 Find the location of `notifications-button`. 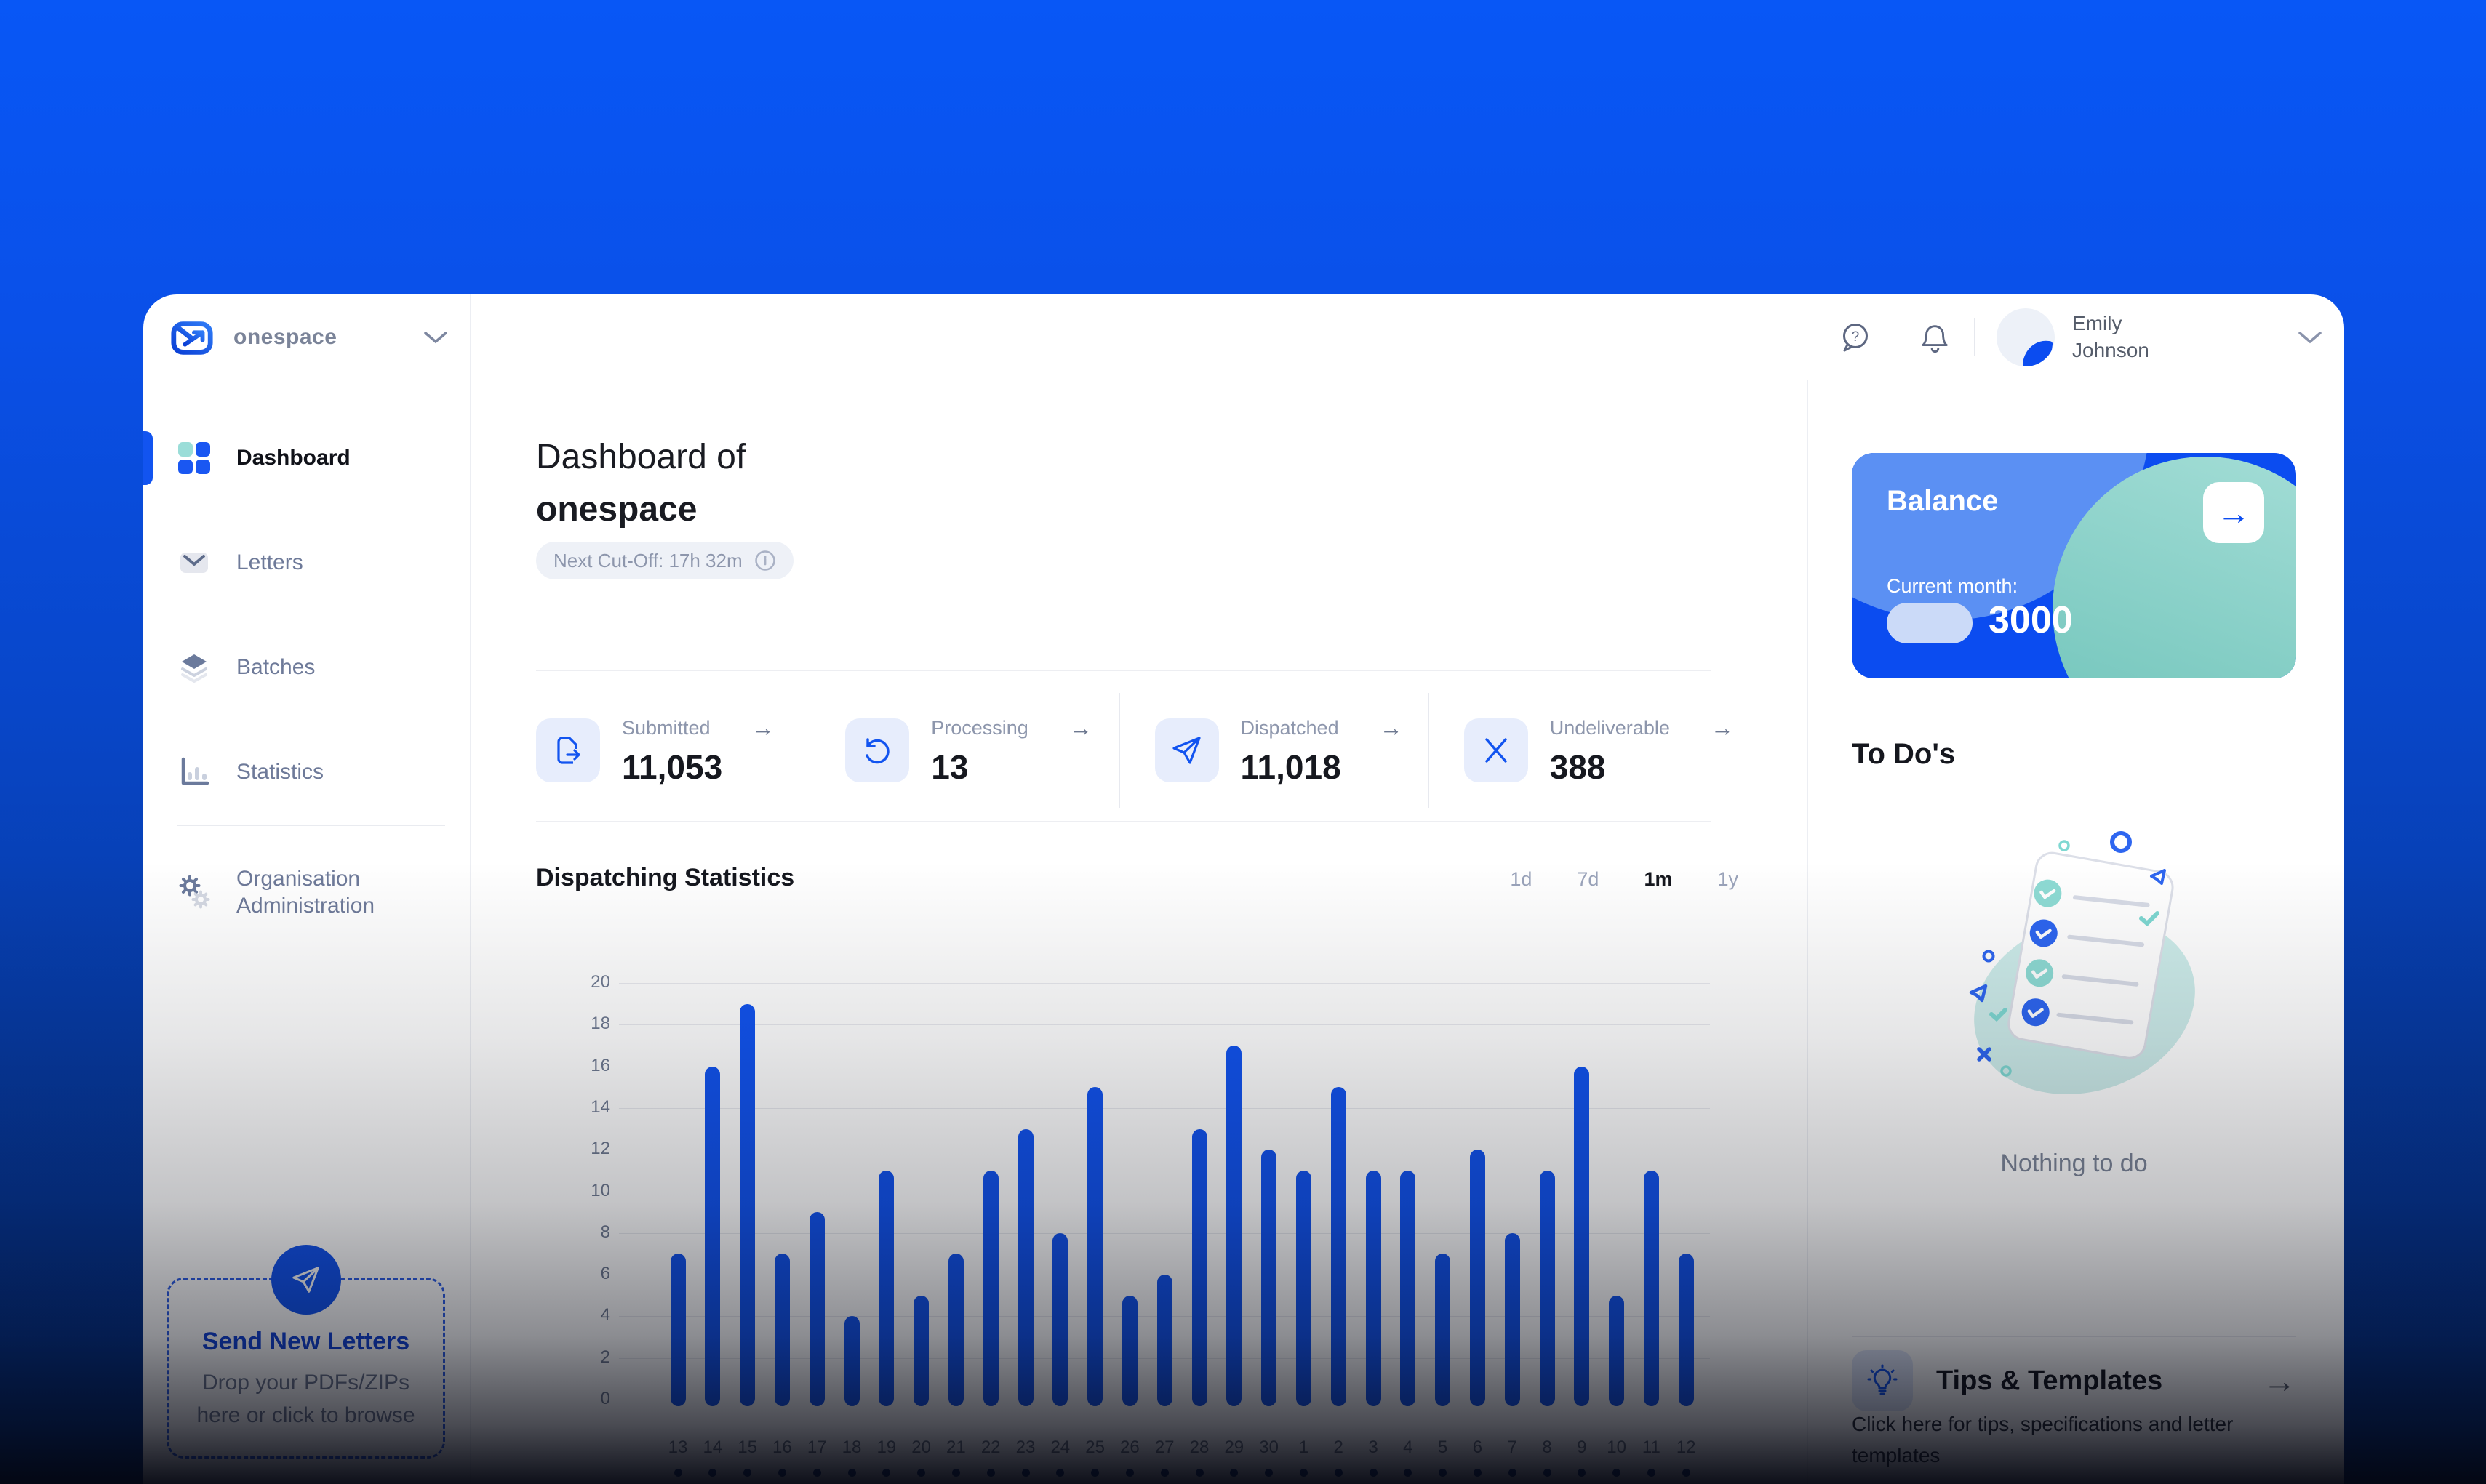

notifications-button is located at coordinates (1934, 337).